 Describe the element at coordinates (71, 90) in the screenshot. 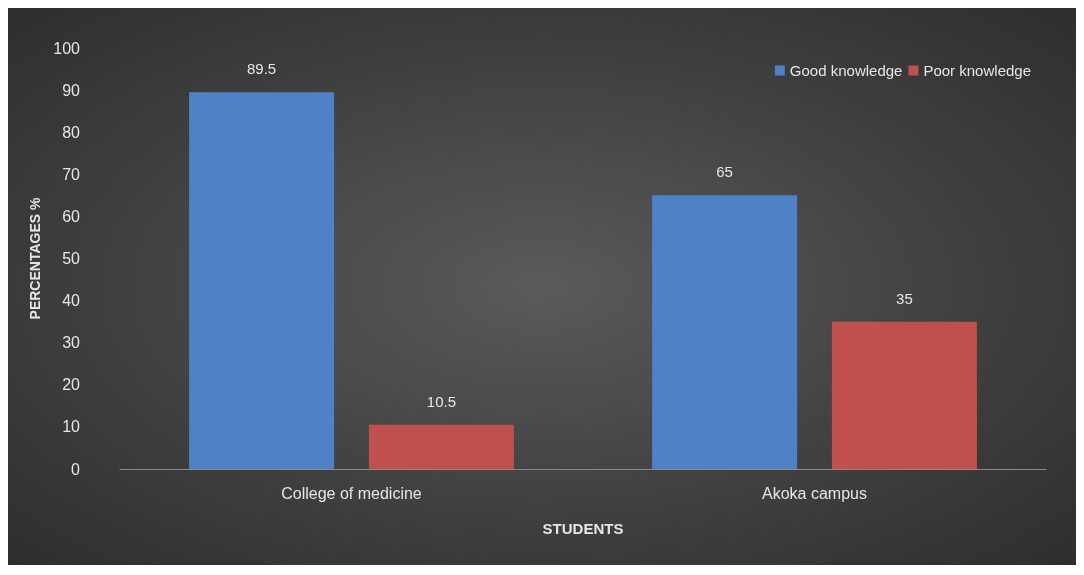

I see `y-tick-label: 90` at that location.